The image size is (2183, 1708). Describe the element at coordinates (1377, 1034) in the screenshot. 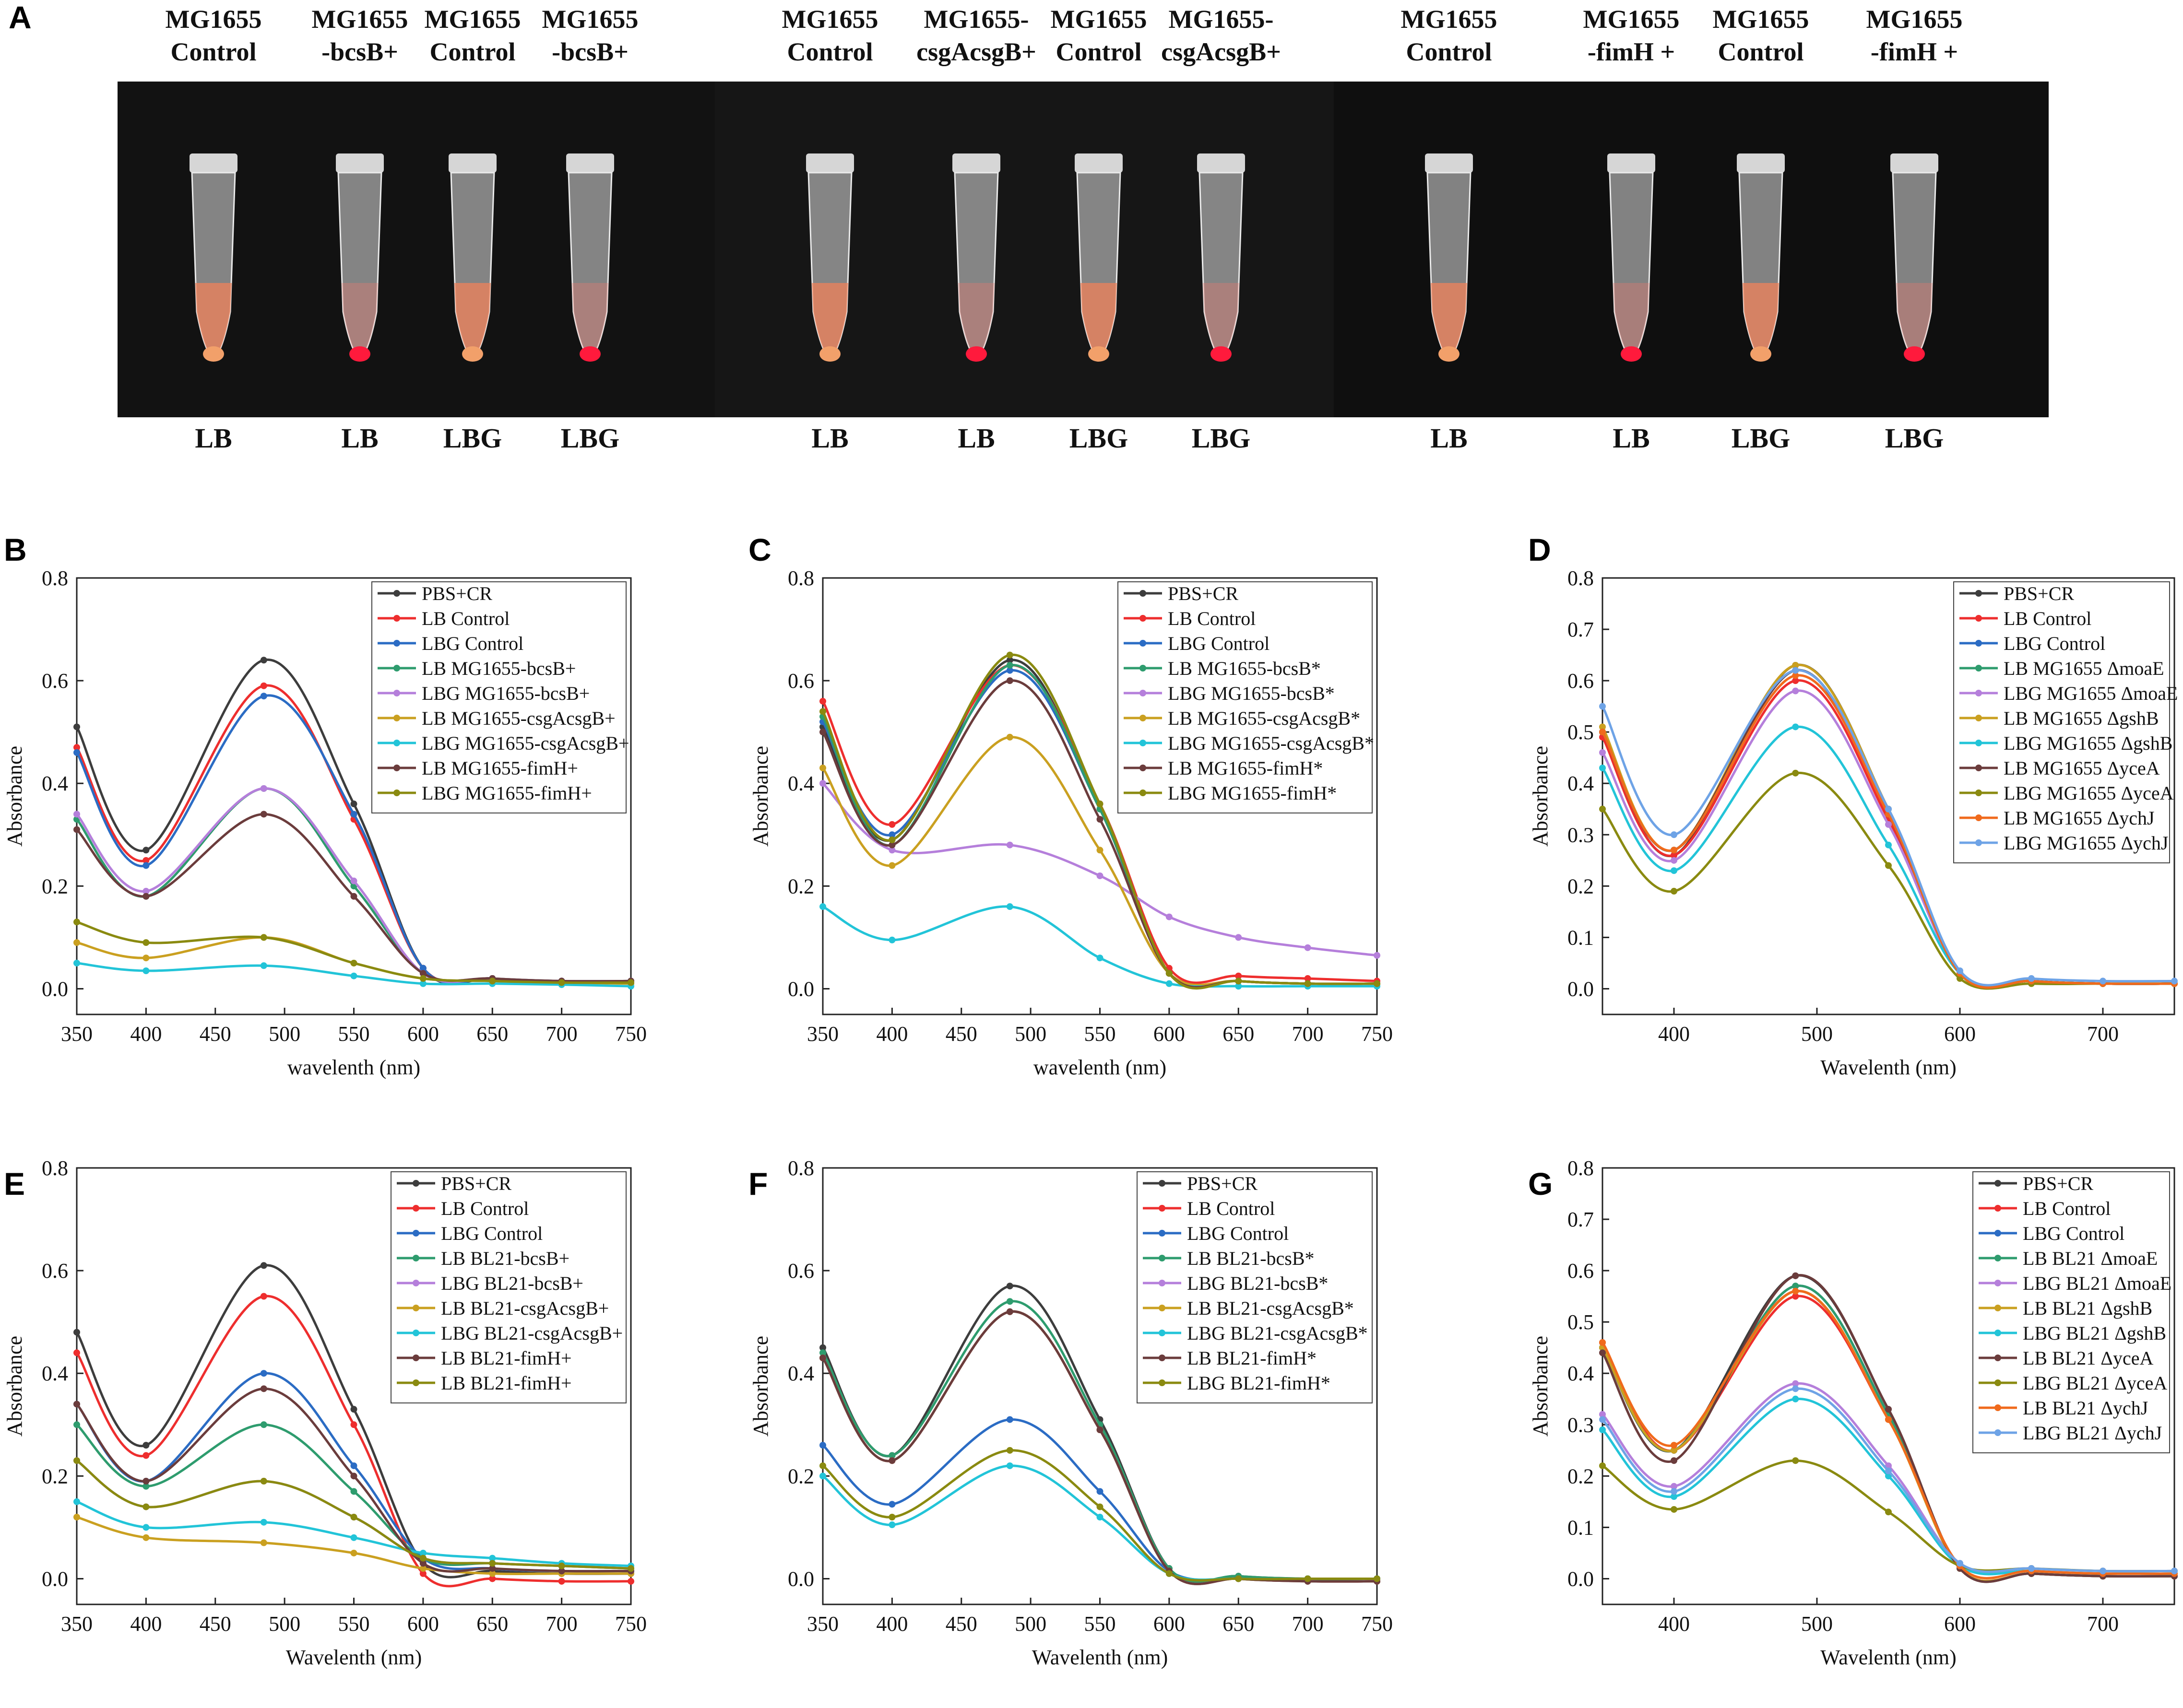

I see `x-tick-label: 750` at that location.